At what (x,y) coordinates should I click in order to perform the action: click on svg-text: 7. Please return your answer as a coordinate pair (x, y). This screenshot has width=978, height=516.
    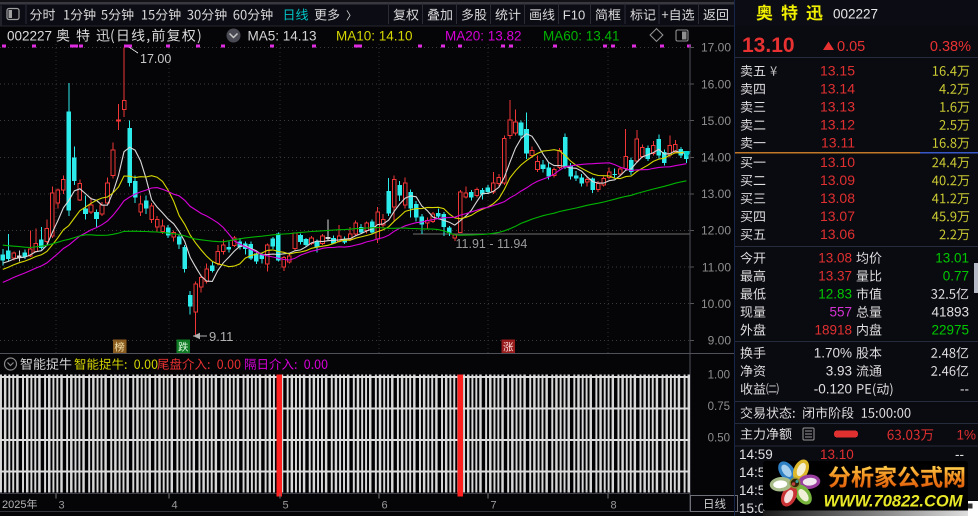
    Looking at the image, I should click on (494, 506).